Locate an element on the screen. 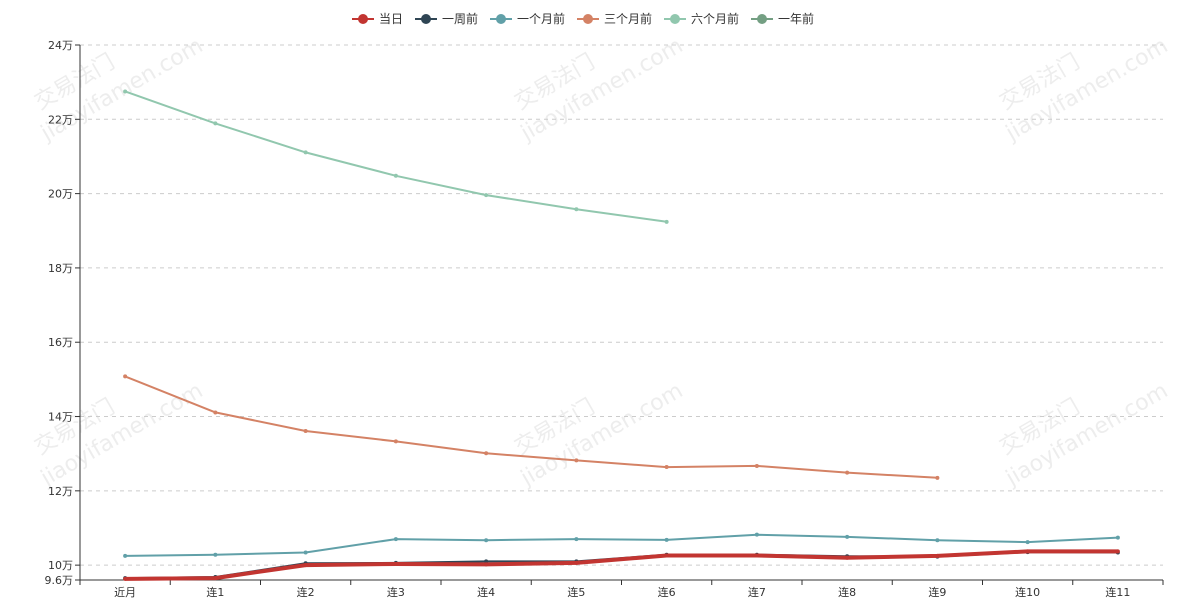 This screenshot has height=600, width=1178. legend-label: 一年前 is located at coordinates (796, 18).